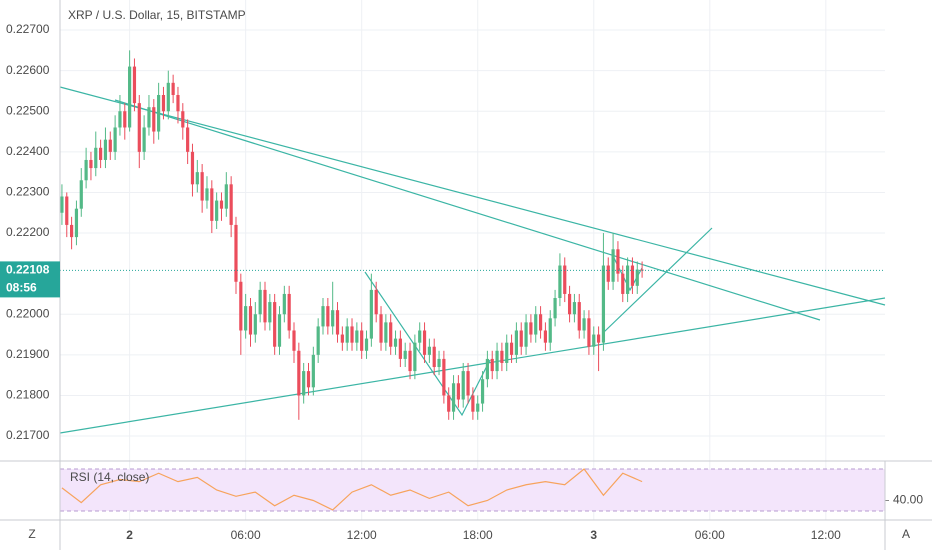 The height and width of the screenshot is (550, 932). What do you see at coordinates (710, 535) in the screenshot?
I see `x-tick-label: 06:00` at bounding box center [710, 535].